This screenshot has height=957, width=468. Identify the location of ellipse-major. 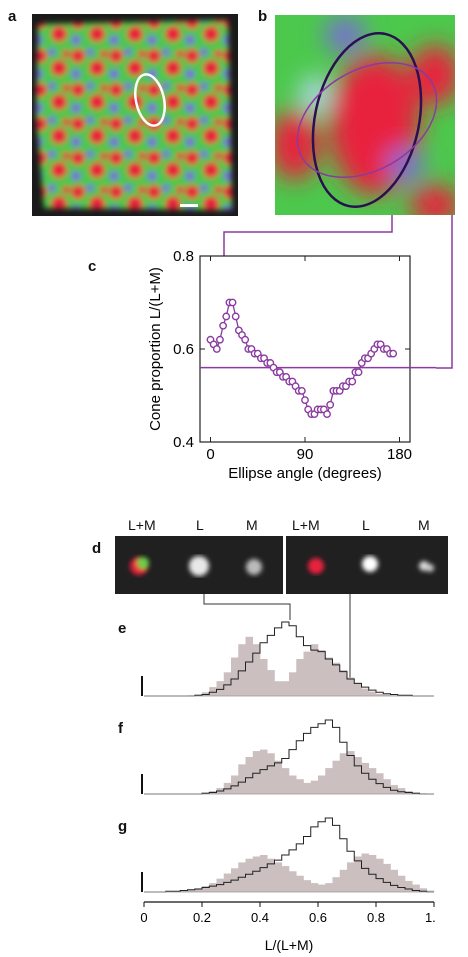
(367, 120).